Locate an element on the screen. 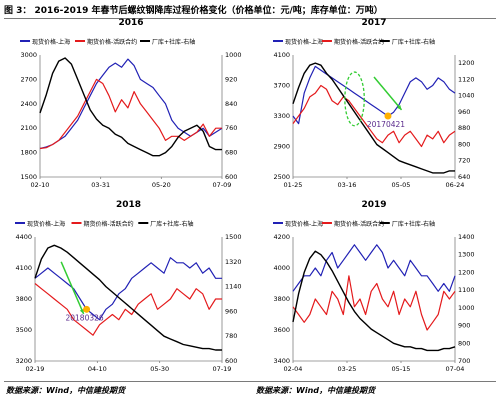  chart-title: 2018 is located at coordinates (128, 205).